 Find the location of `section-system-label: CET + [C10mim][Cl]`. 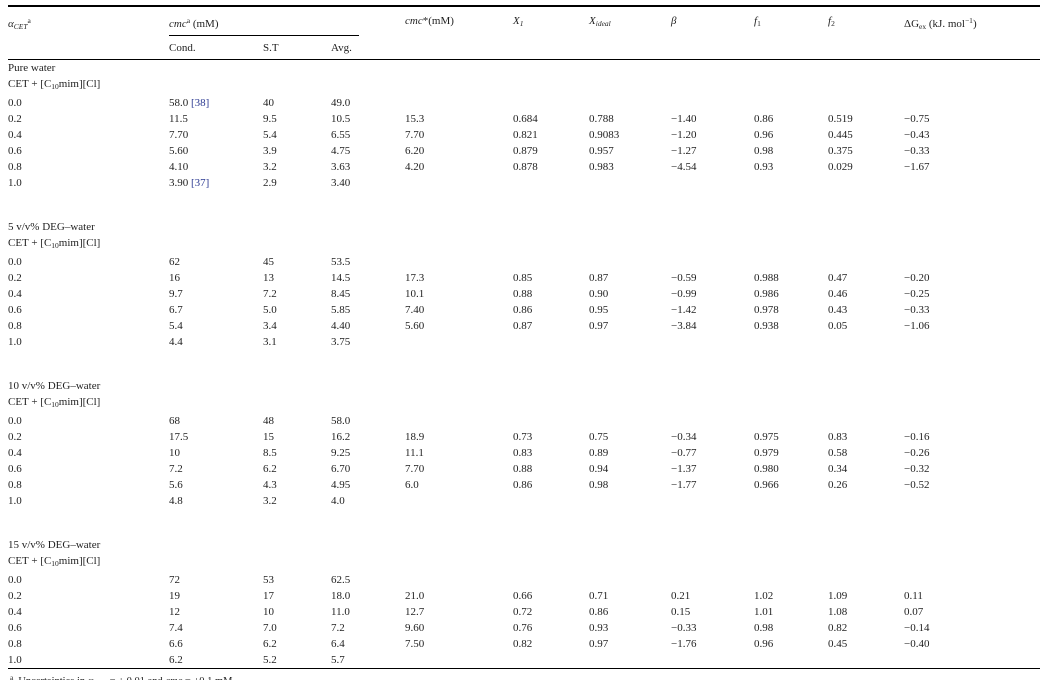

section-system-label: CET + [C10mim][Cl] is located at coordinates (54, 402).